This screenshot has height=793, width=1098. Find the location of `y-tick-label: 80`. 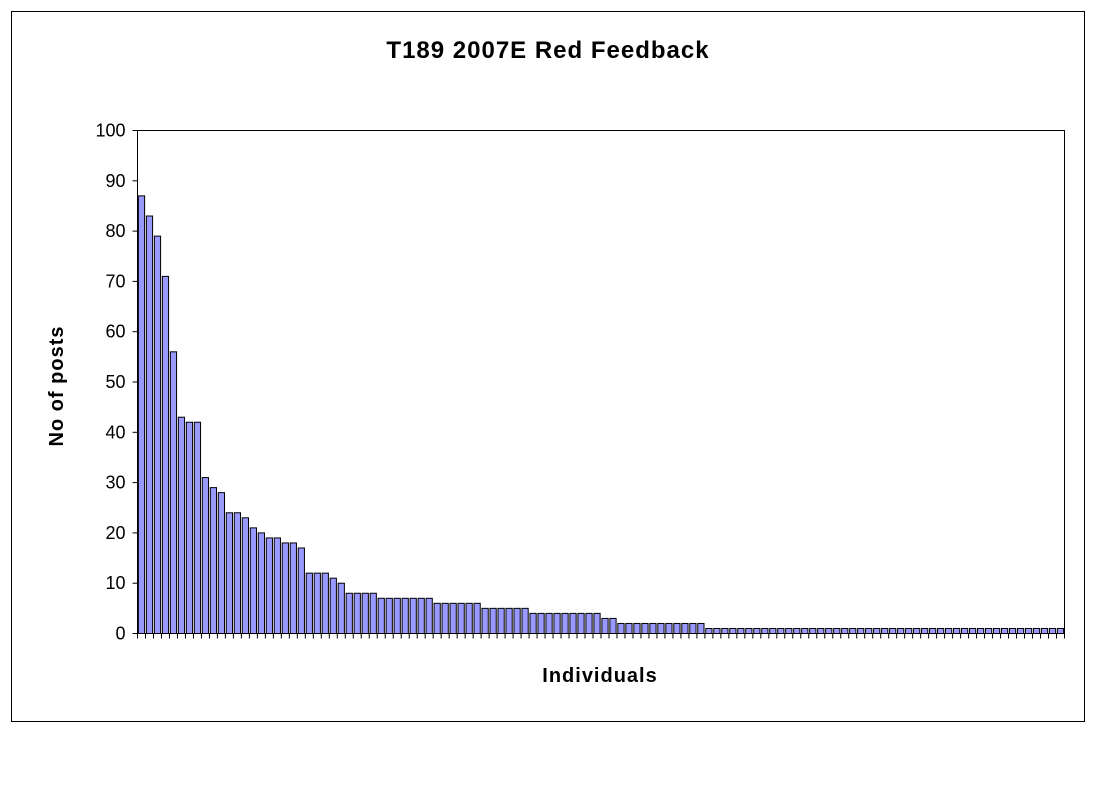

y-tick-label: 80 is located at coordinates (115, 231).